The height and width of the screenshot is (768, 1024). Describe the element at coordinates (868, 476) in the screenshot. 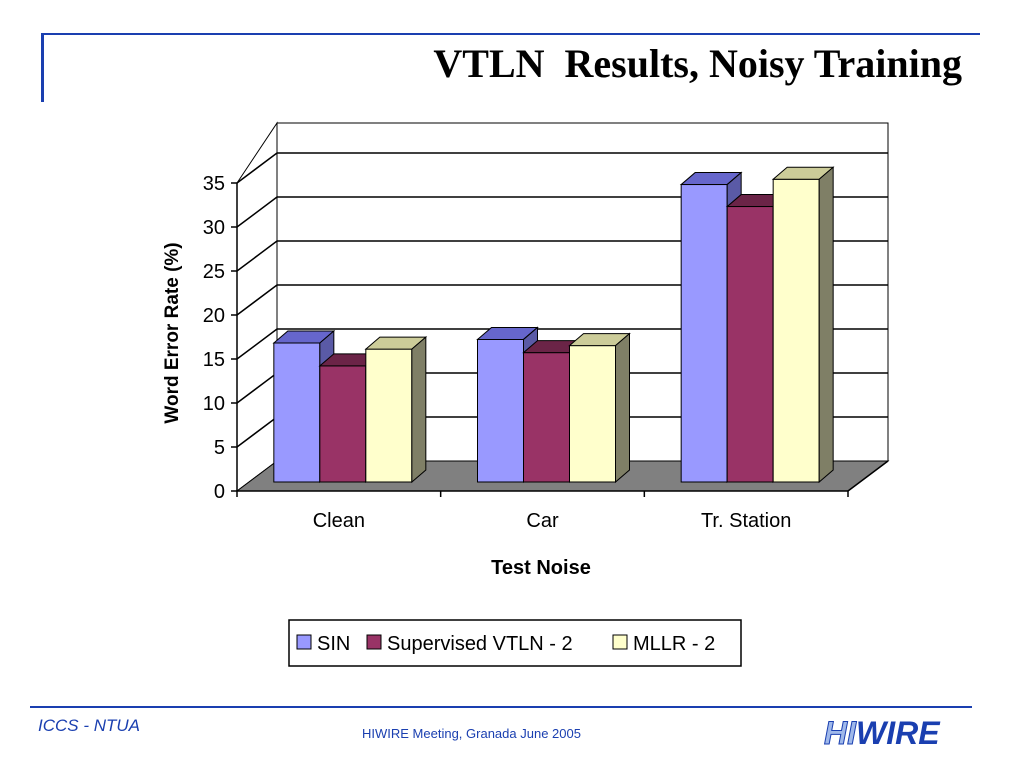

I see `floor-edge-line` at that location.